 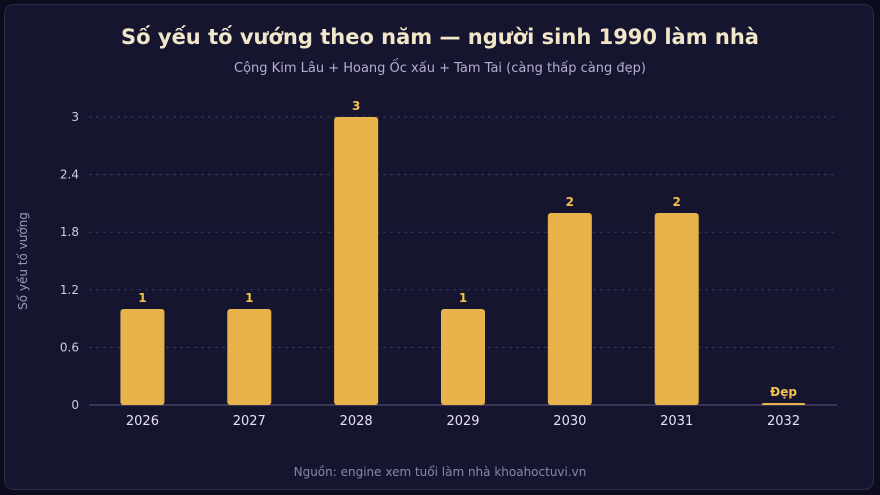 What do you see at coordinates (356, 106) in the screenshot?
I see `data-label-2028: 3` at bounding box center [356, 106].